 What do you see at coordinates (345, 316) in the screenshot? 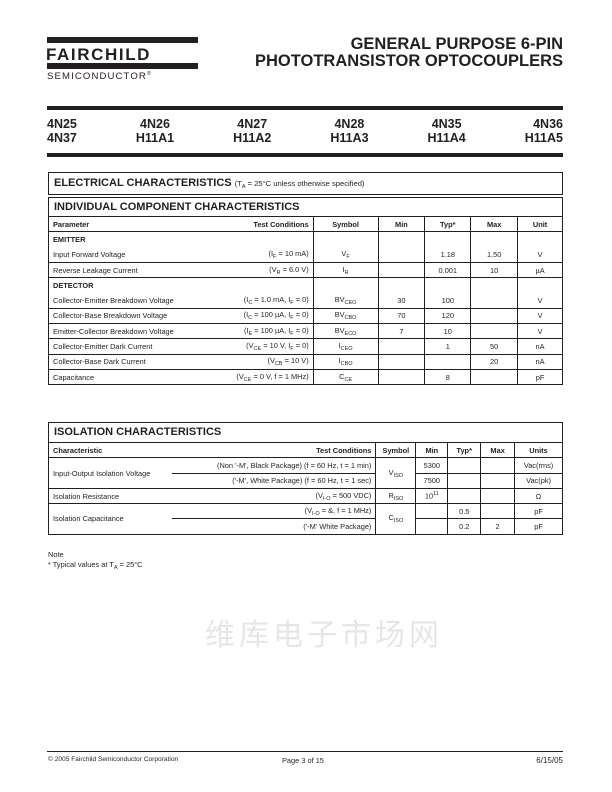
I see `symbol: BVCBO` at bounding box center [345, 316].